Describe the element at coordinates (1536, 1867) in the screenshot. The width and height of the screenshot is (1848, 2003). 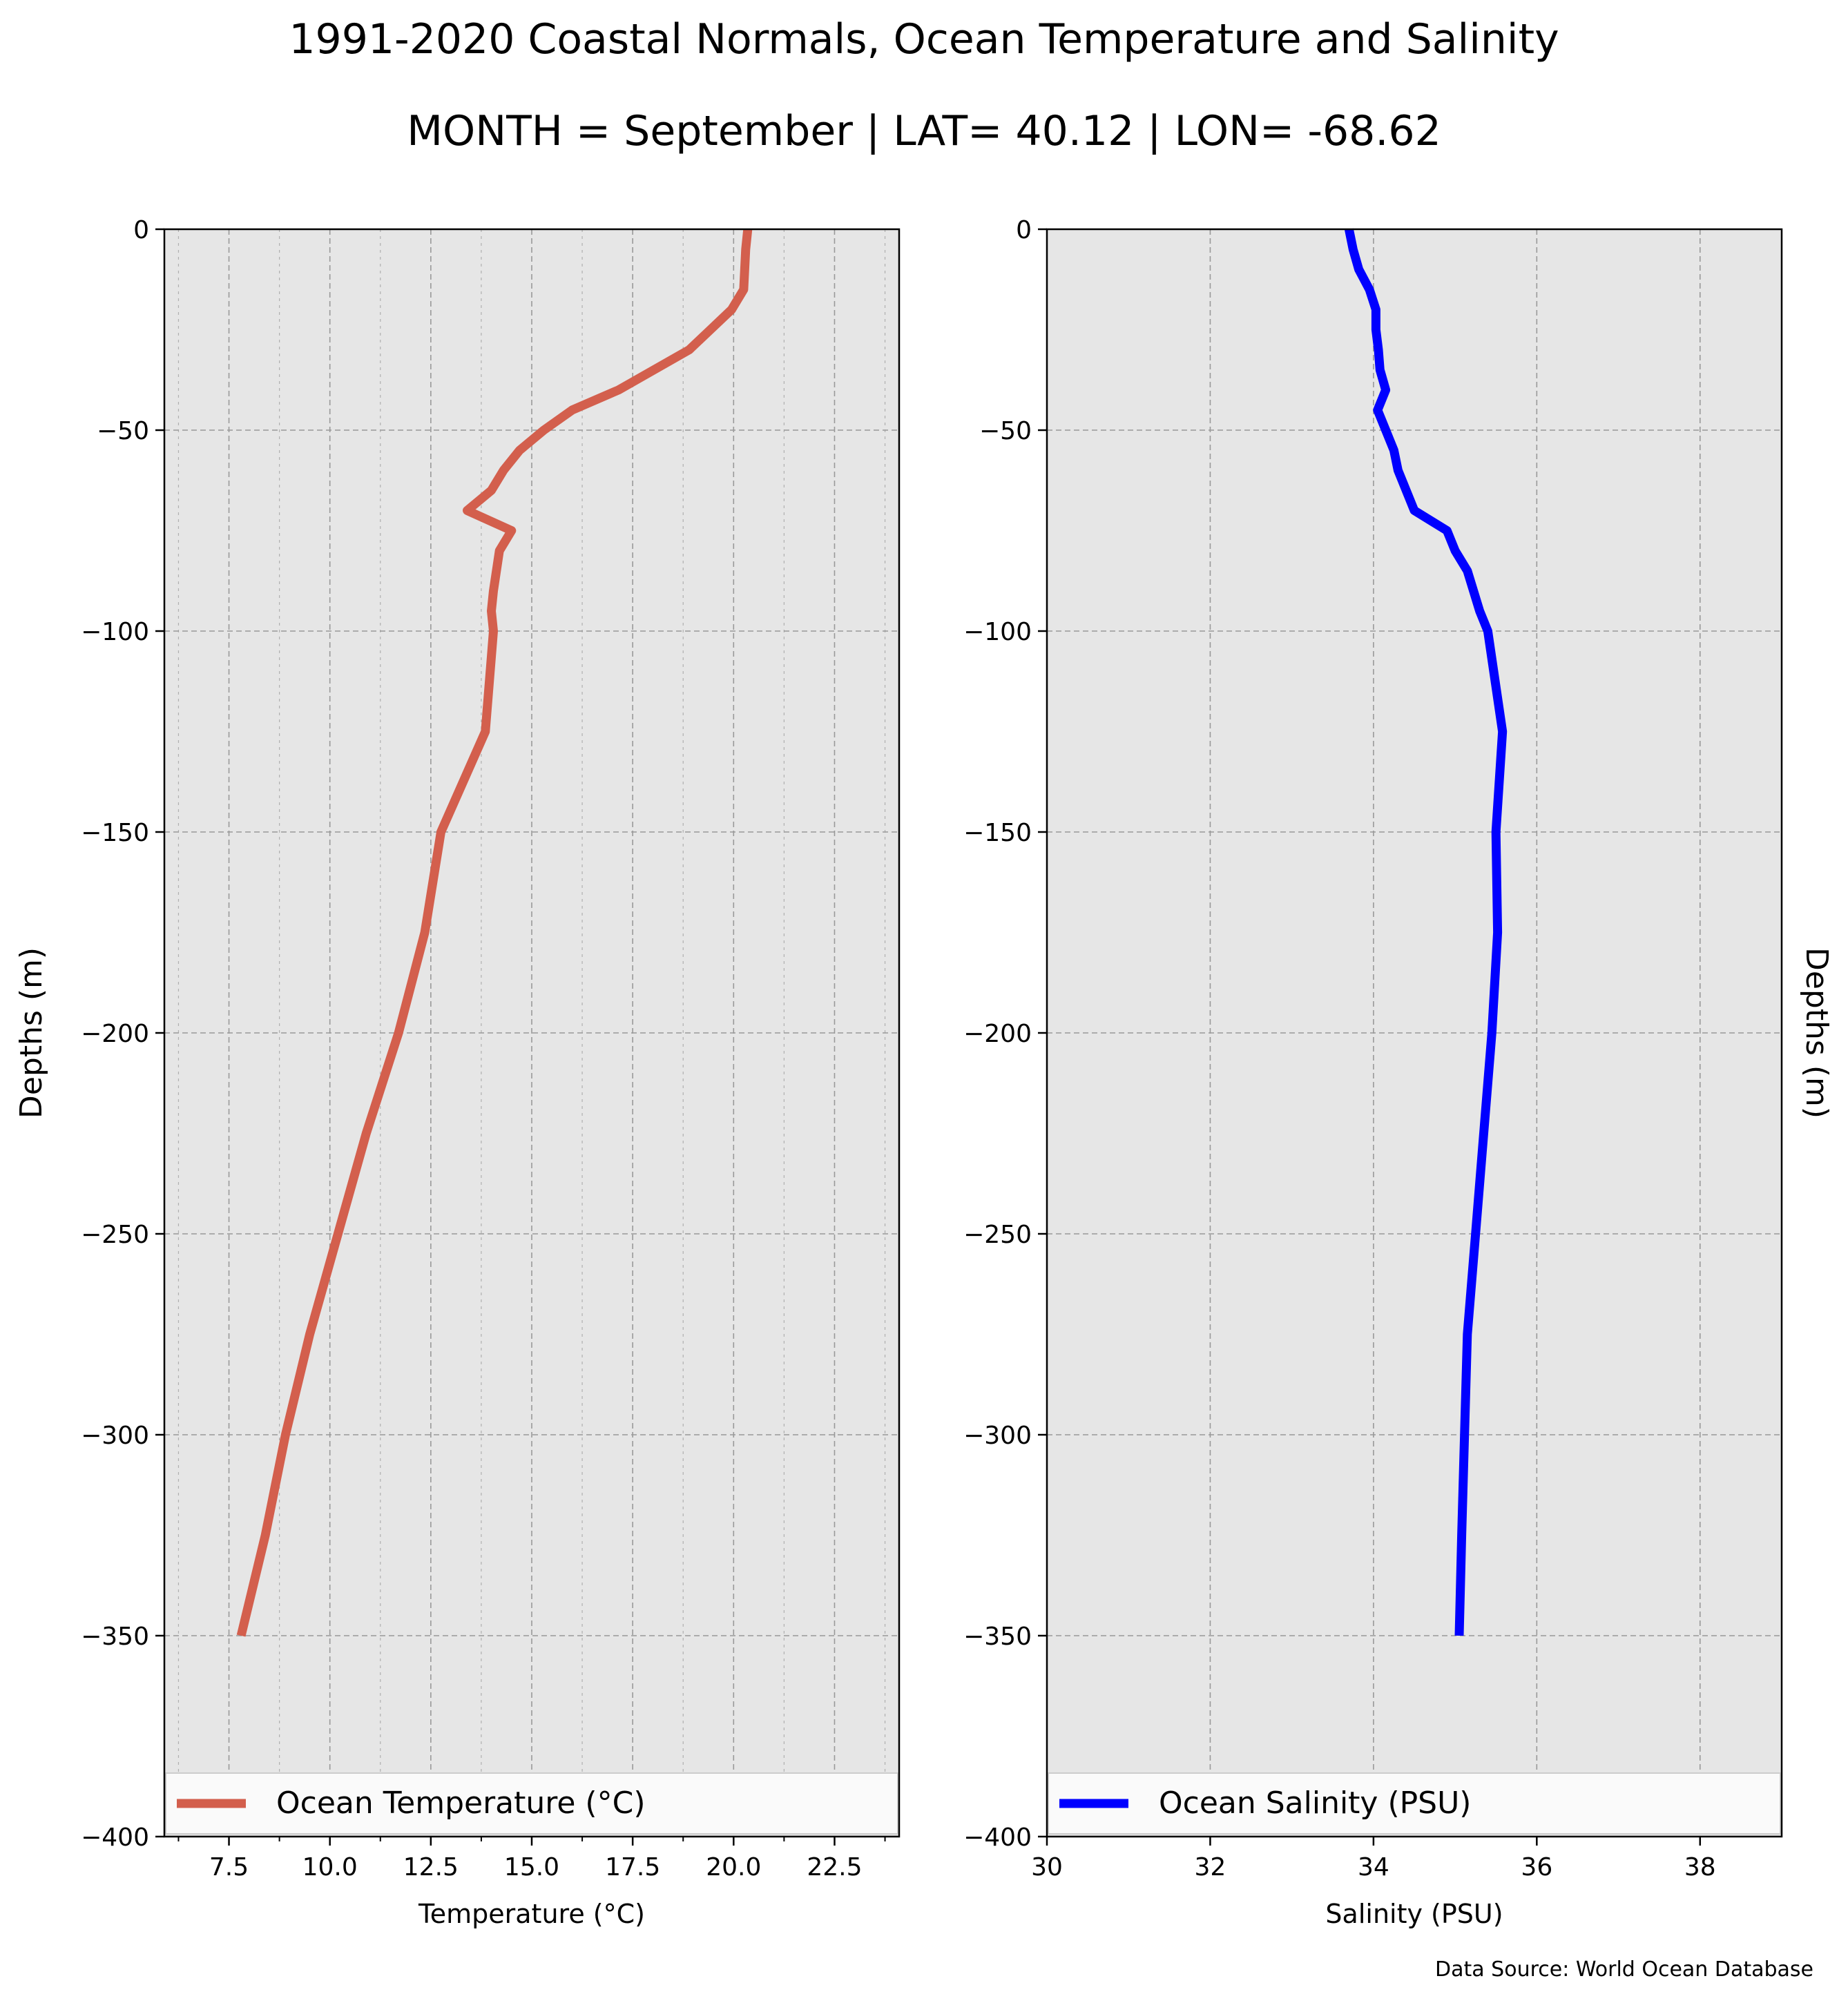
I see `x-tick-label: 36` at that location.